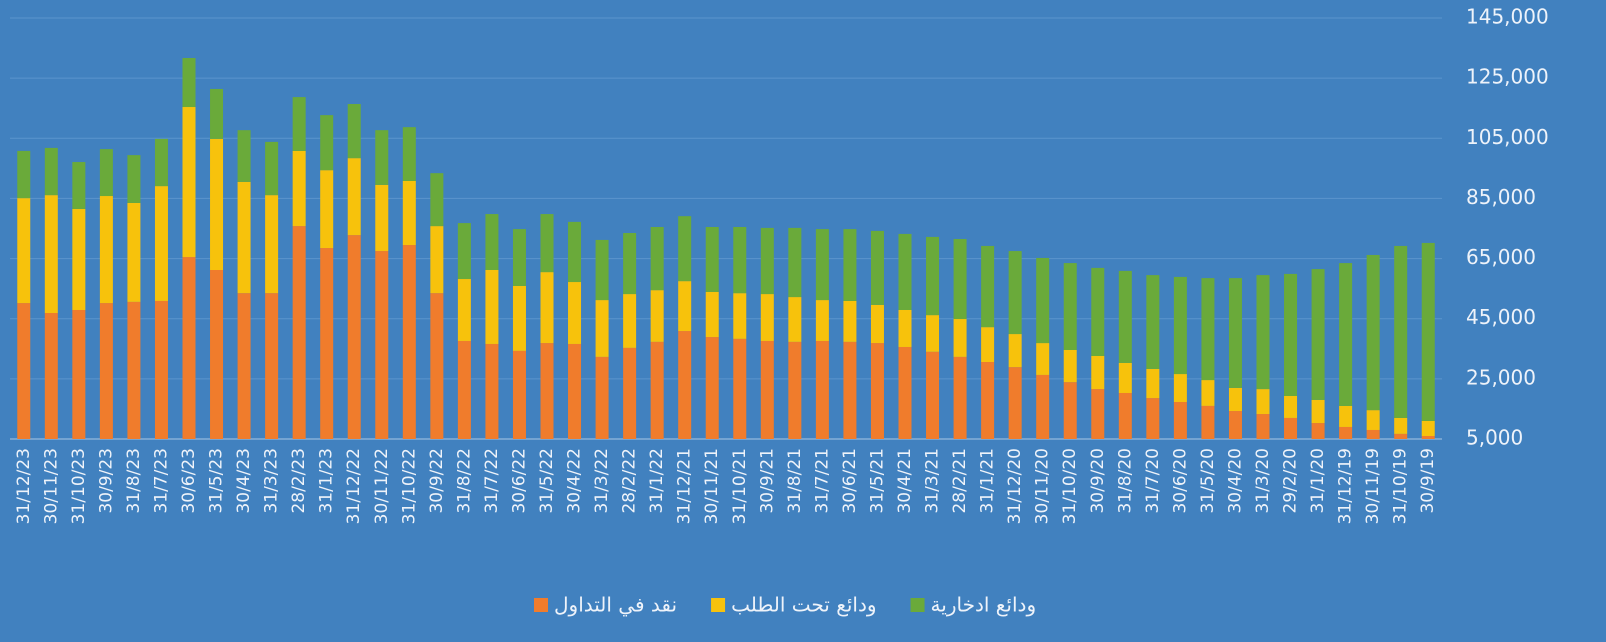 Image resolution: width=1606 pixels, height=642 pixels. Describe the element at coordinates (685, 486) in the screenshot. I see `x-tick-label: 31/12/21` at that location.